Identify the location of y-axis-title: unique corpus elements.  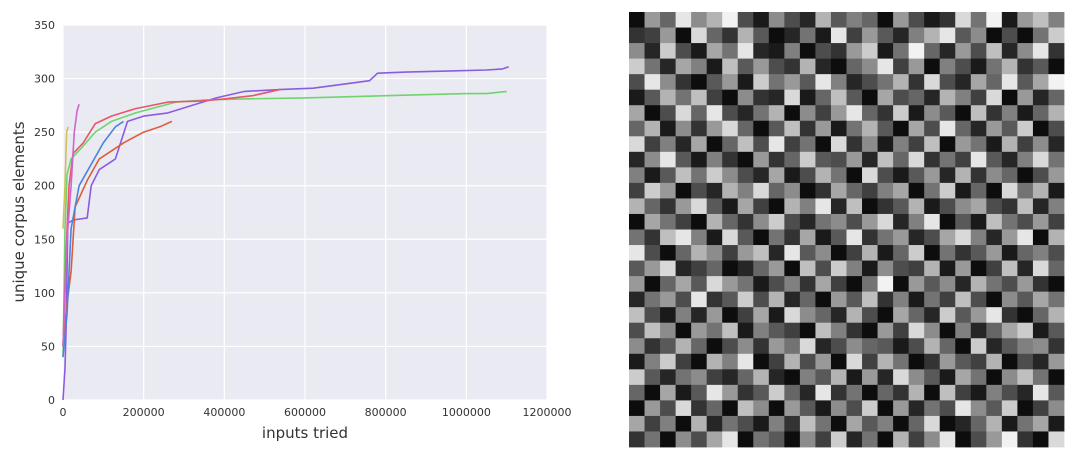
(19, 211).